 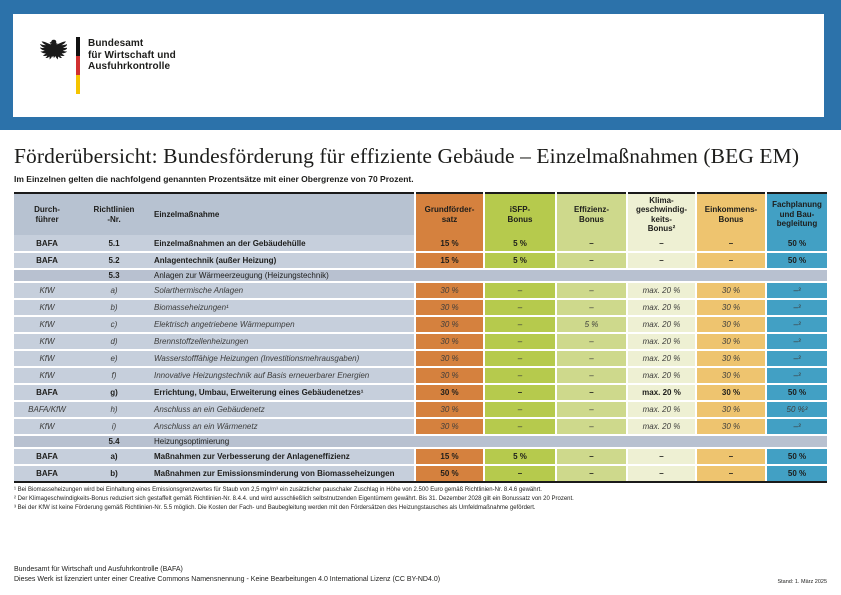 I want to click on cell-richtlinien-nr: 5.2, so click(x=114, y=261).